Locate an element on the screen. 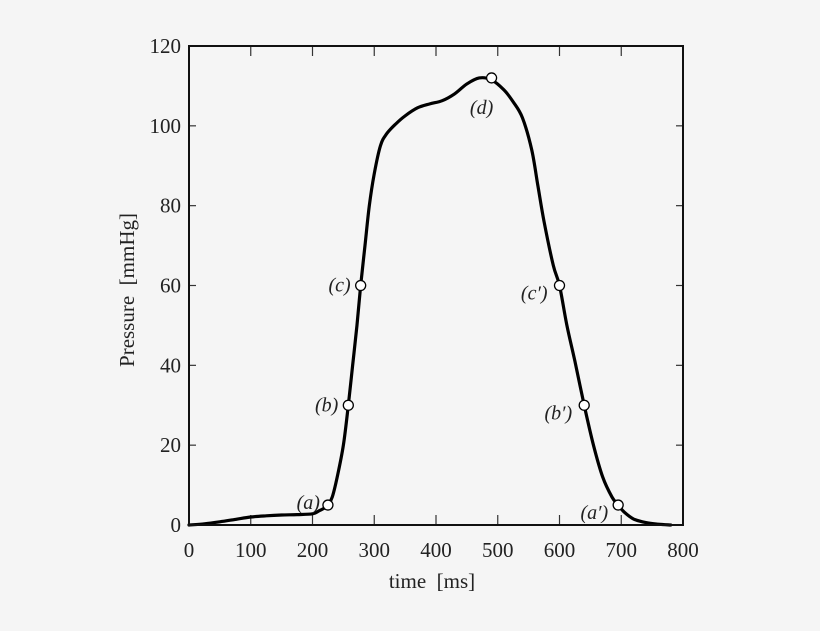 This screenshot has height=631, width=820. marker-label: (a′) is located at coordinates (594, 513).